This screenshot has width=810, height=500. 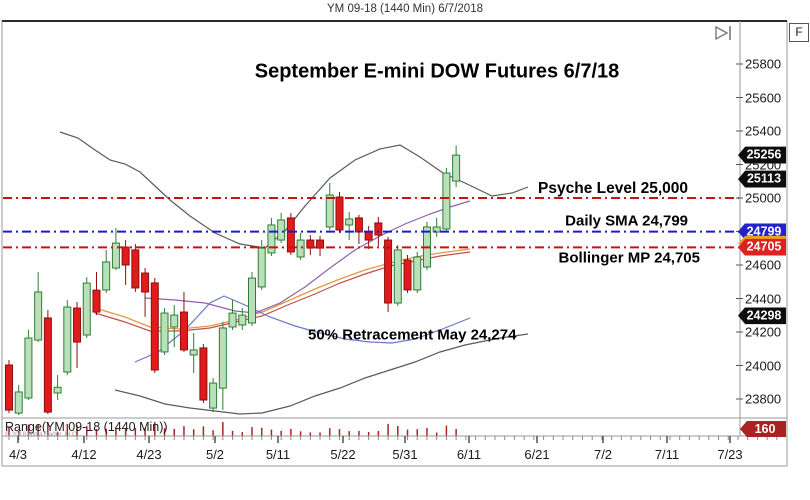 I want to click on y-axis-label: 25600, so click(x=763, y=97).